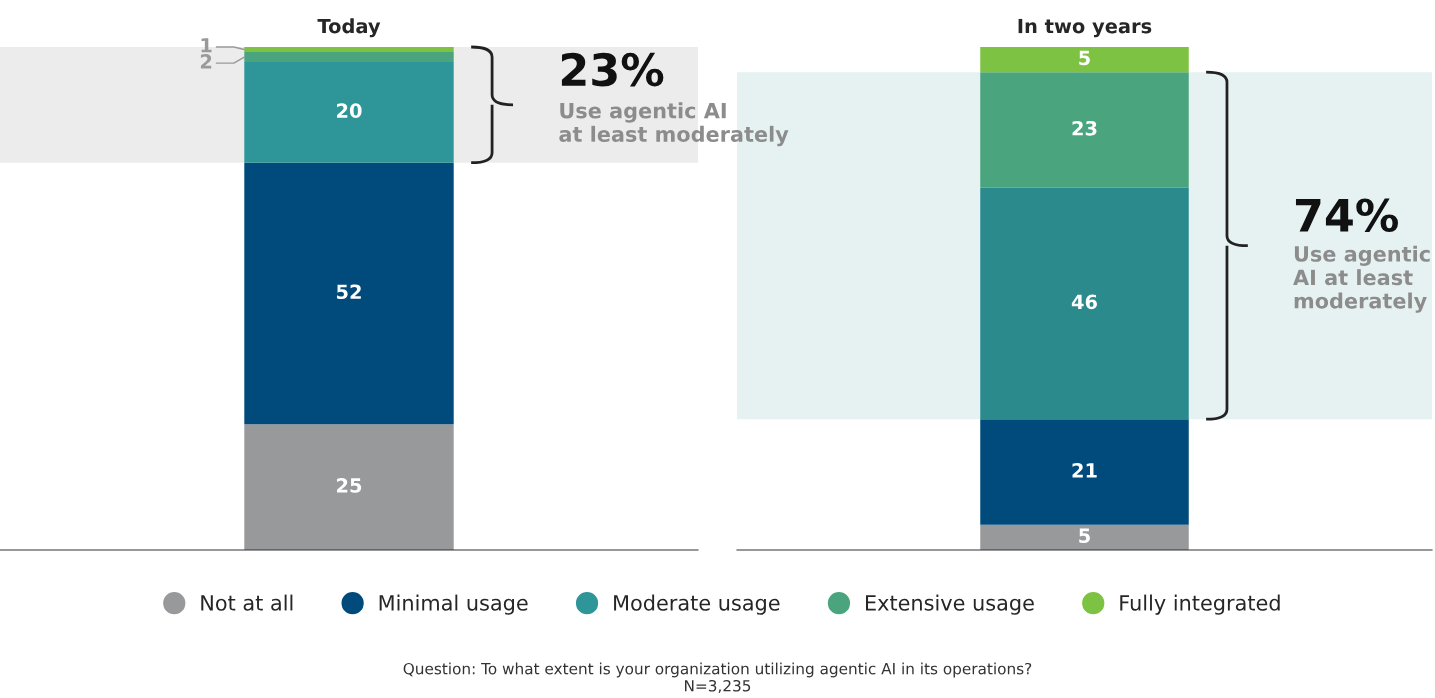  Describe the element at coordinates (1085, 28) in the screenshot. I see `chart-title: In two years` at that location.